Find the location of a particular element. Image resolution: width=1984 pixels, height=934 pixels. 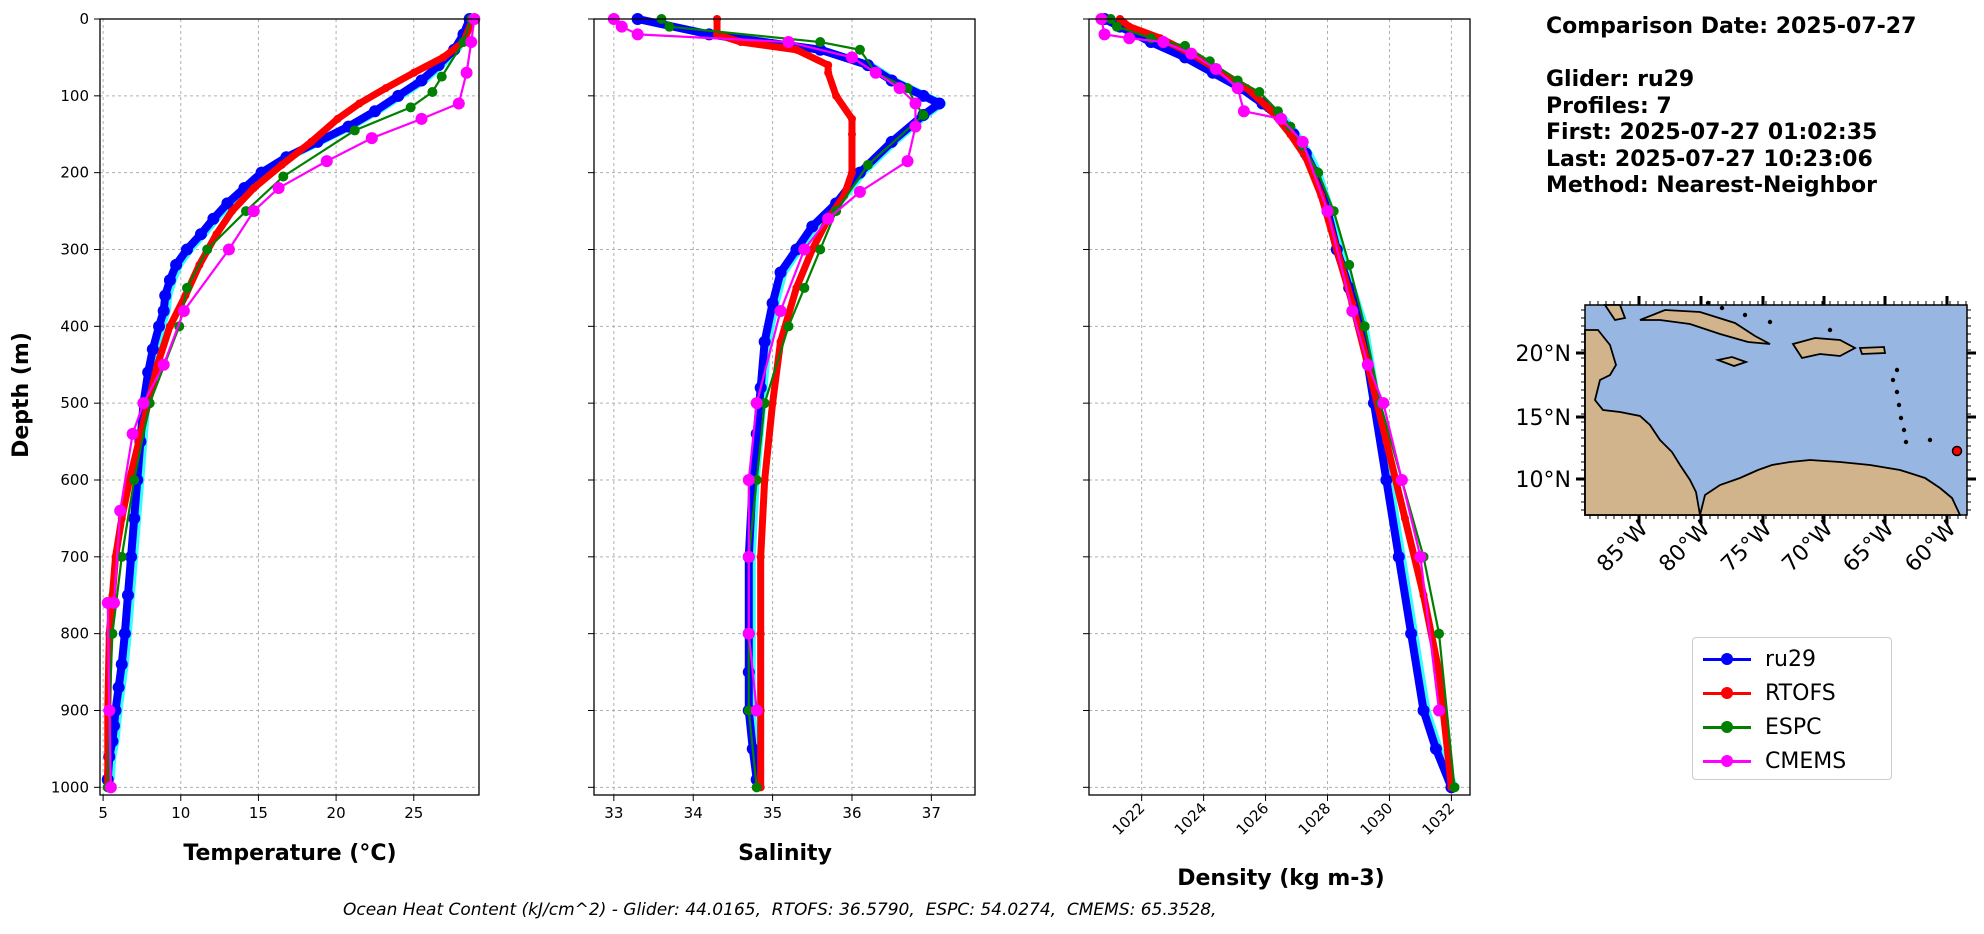

density-axis-label: Density (kg m-3) is located at coordinates (1281, 878).